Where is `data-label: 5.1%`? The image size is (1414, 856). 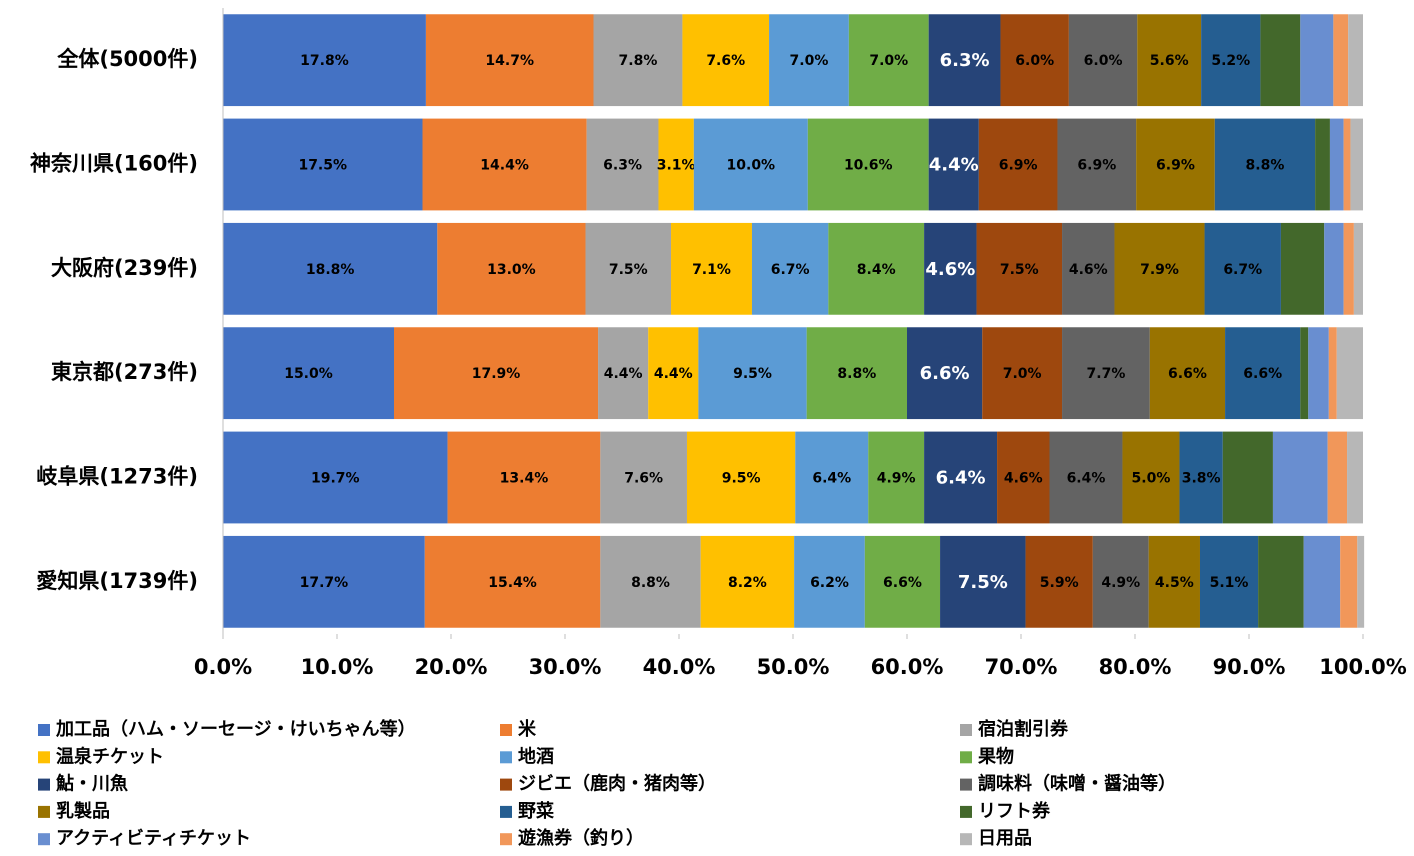 data-label: 5.1% is located at coordinates (1229, 583).